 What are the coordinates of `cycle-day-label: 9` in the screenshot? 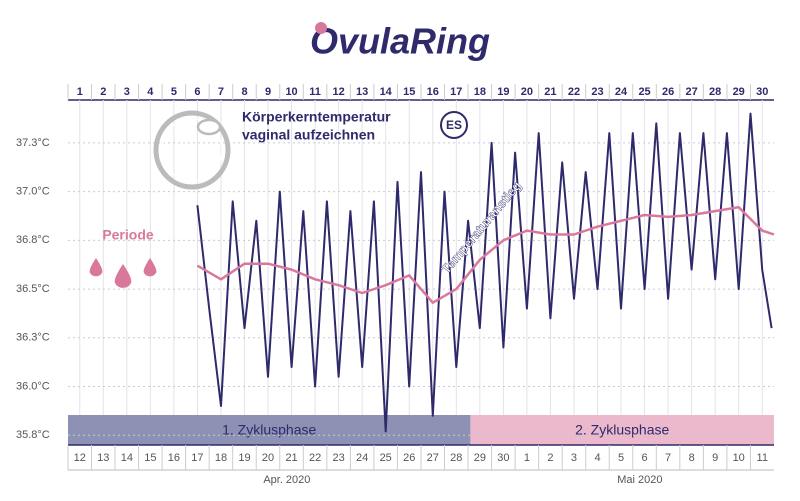 It's located at (268, 92).